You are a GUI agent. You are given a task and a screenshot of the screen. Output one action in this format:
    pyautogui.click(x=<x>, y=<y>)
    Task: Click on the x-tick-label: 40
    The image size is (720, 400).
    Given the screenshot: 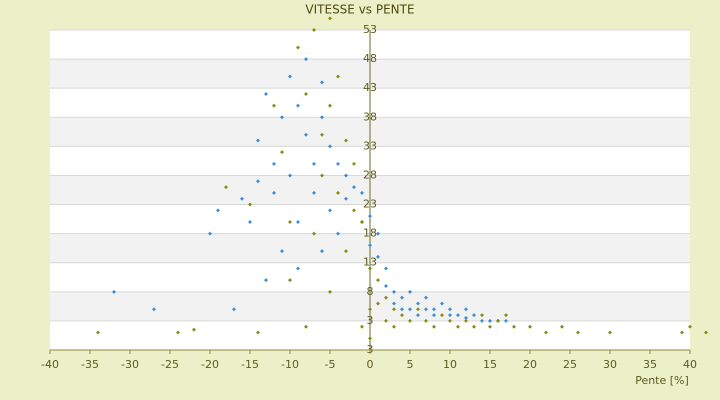 What is the action you would take?
    pyautogui.click(x=690, y=364)
    